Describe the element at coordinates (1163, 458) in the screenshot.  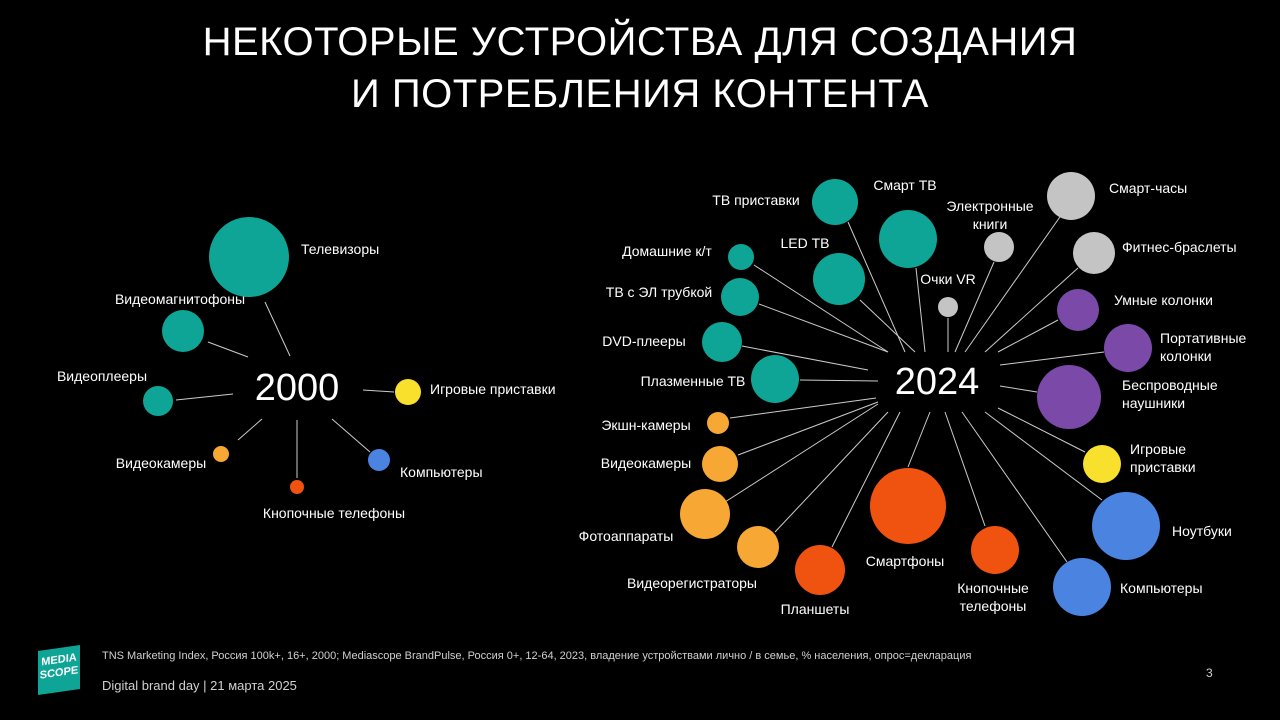
I see `device-label: Игровые приставки` at that location.